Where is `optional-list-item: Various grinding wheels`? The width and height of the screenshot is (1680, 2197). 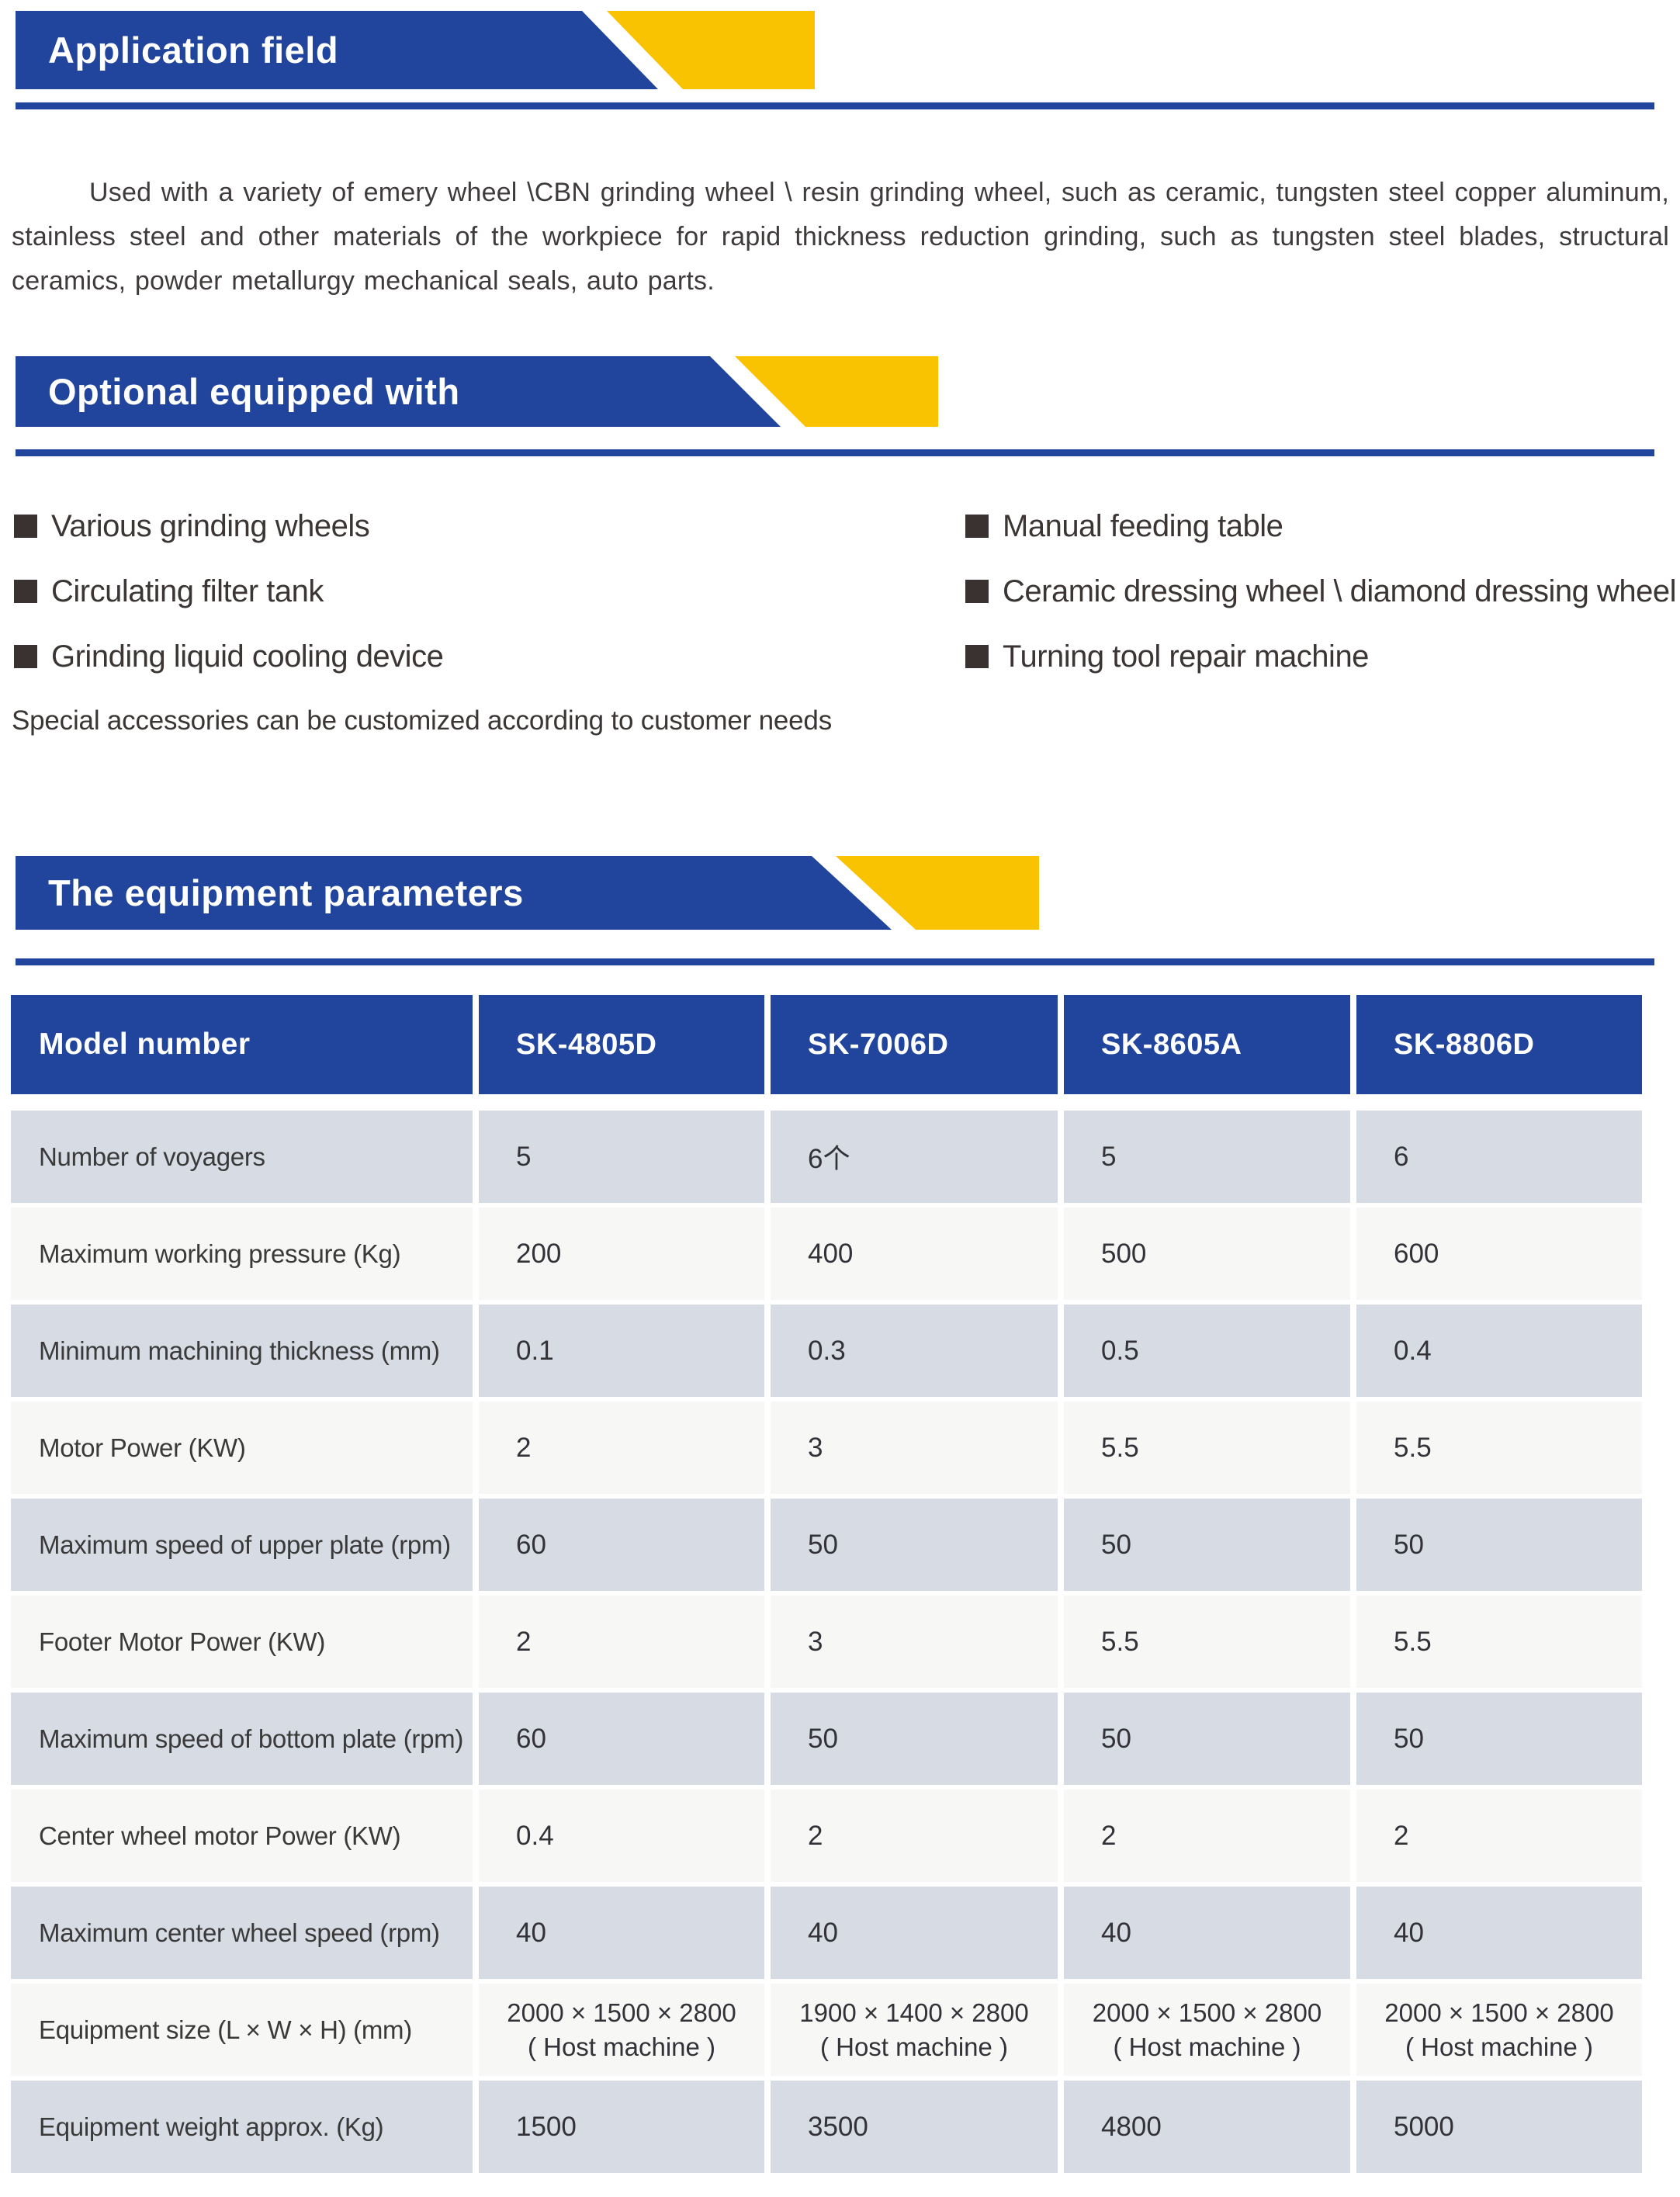
optional-list-item: Various grinding wheels is located at coordinates (460, 526).